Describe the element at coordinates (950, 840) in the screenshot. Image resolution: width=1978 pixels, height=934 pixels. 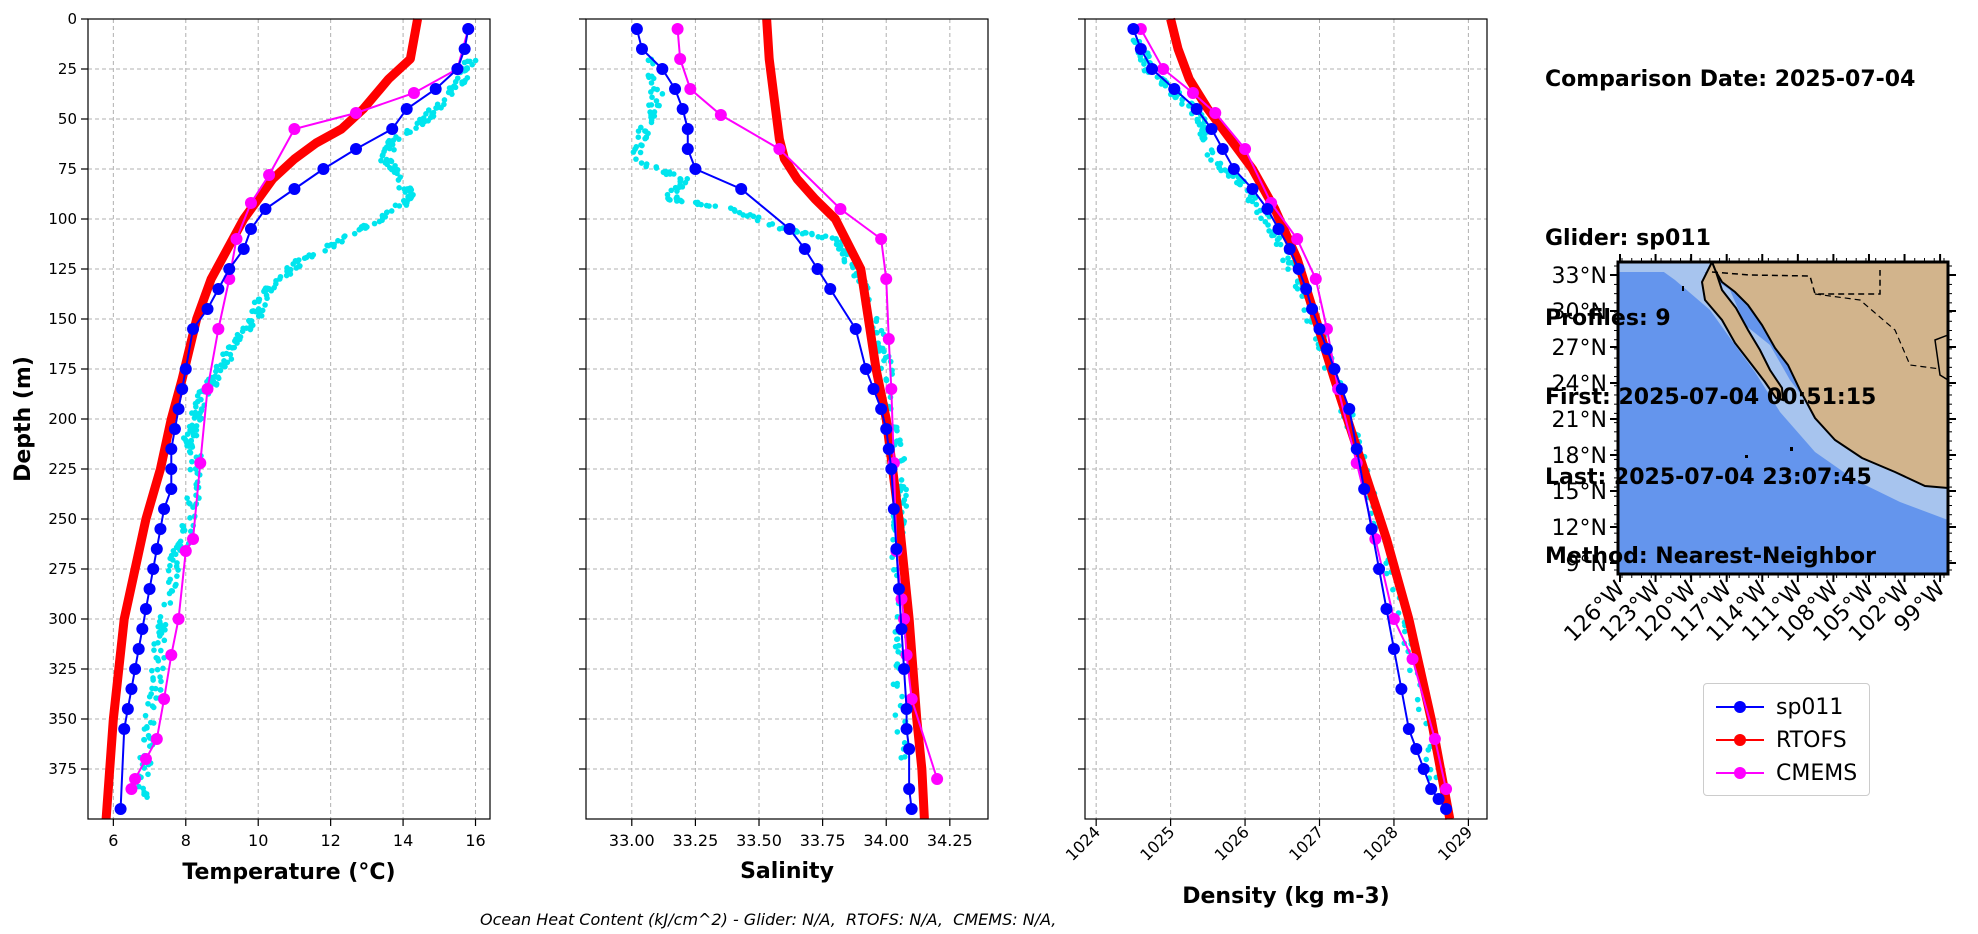
I see `x-tick-label: 34.25` at that location.